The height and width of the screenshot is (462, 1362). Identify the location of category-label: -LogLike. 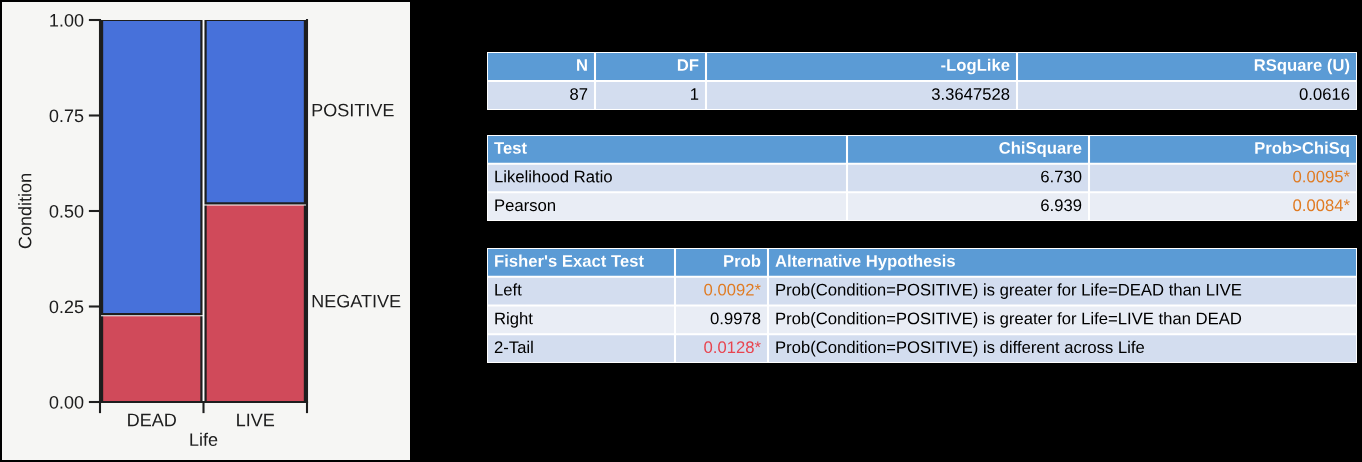
(975, 66).